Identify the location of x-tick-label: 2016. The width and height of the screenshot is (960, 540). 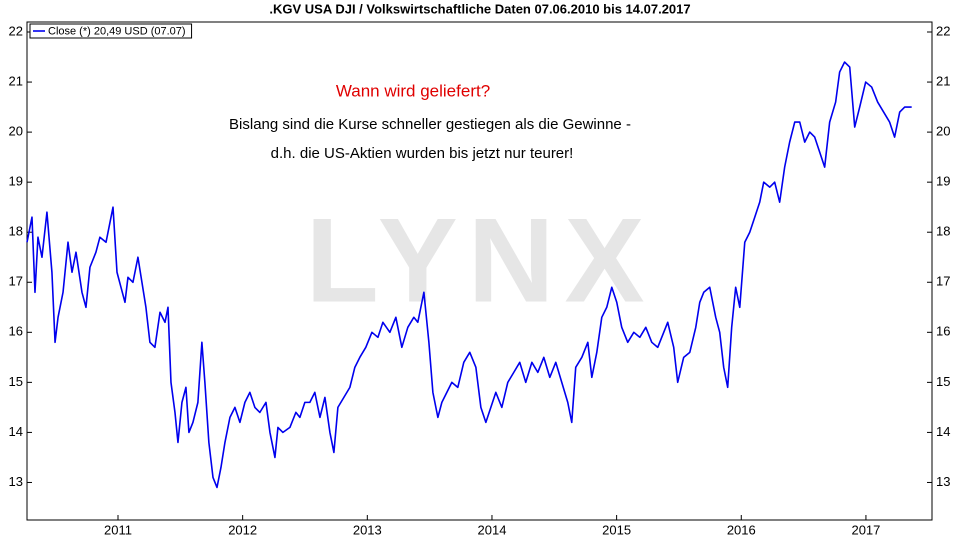
(741, 529).